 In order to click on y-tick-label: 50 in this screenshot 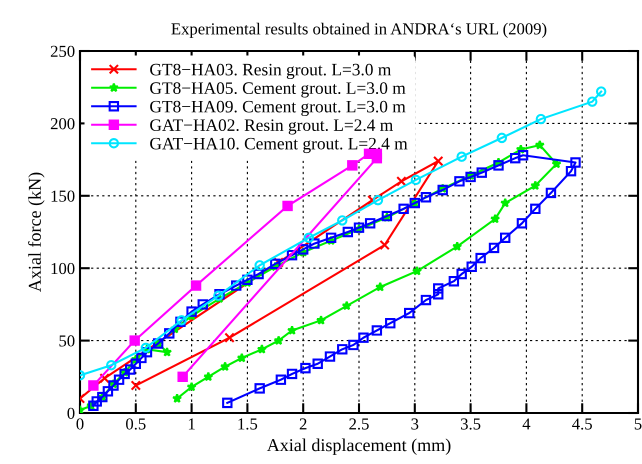, I will do `click(67, 341)`.